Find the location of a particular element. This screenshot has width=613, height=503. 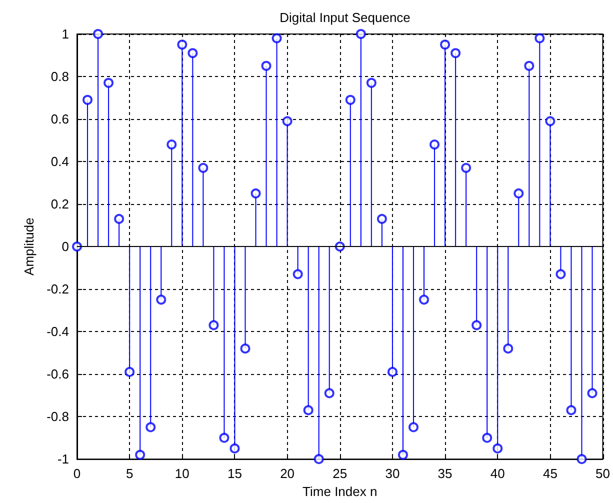

y-tick-label: -0.4 is located at coordinates (57, 332).